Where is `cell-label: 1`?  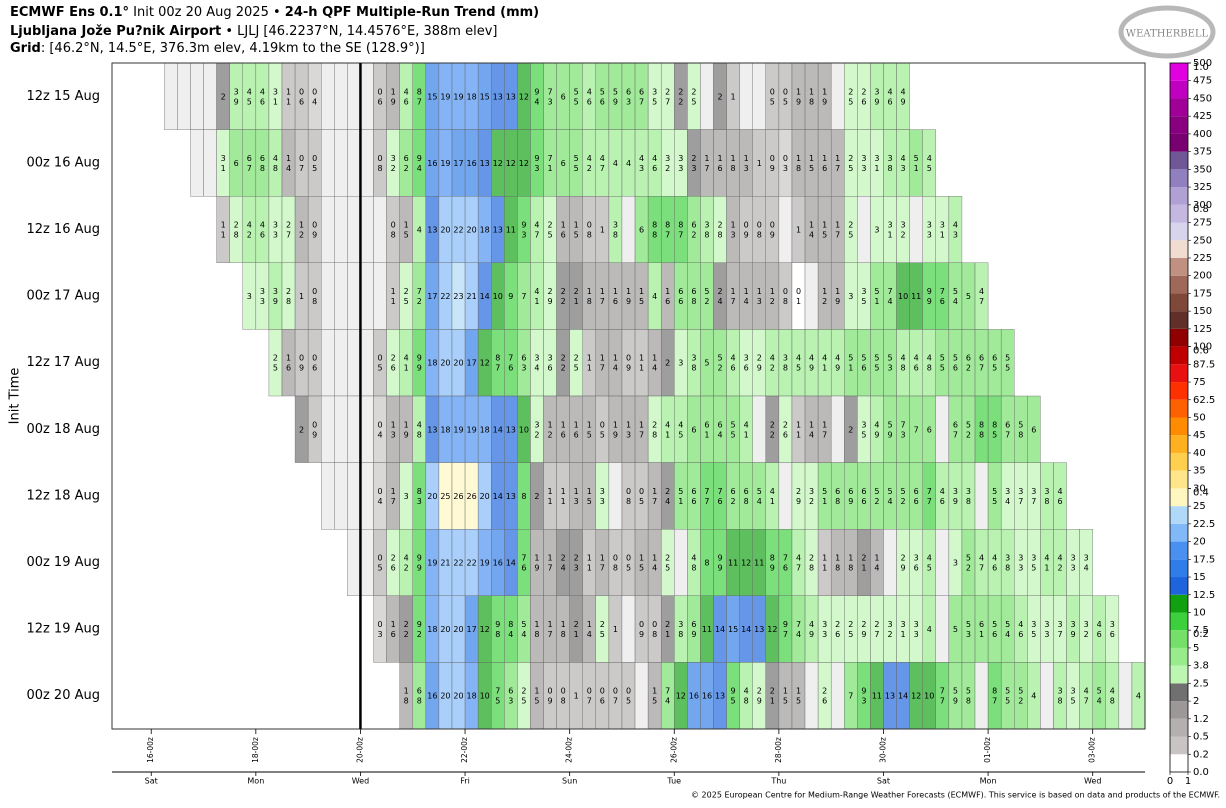
cell-label: 1 is located at coordinates (733, 96).